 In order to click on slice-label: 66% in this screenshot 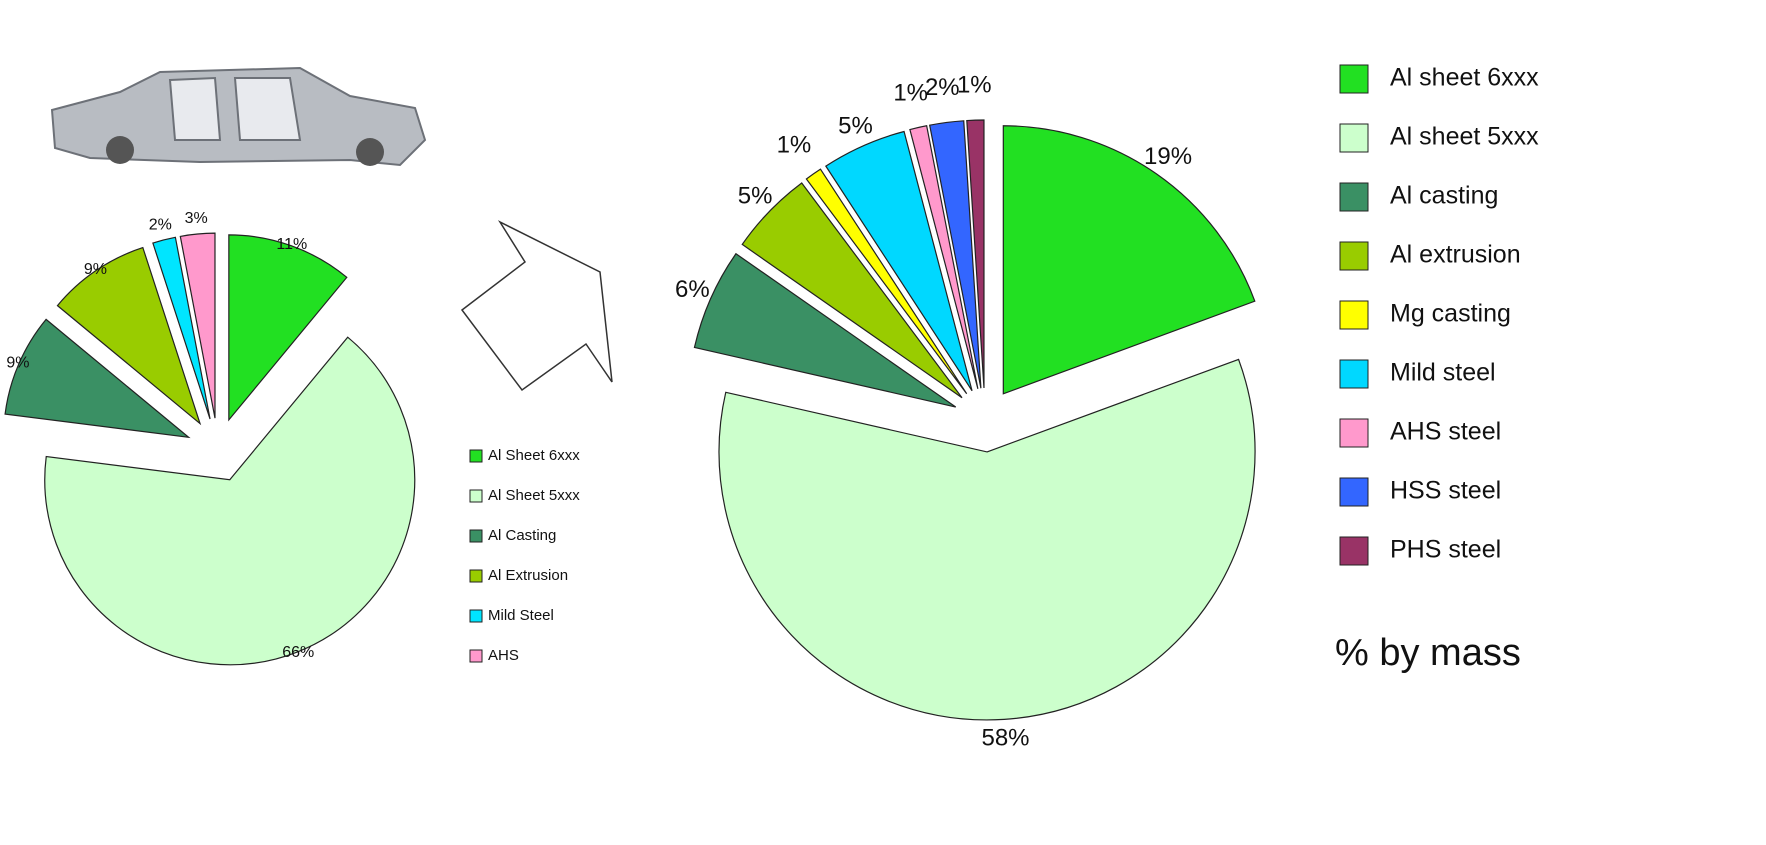, I will do `click(298, 652)`.